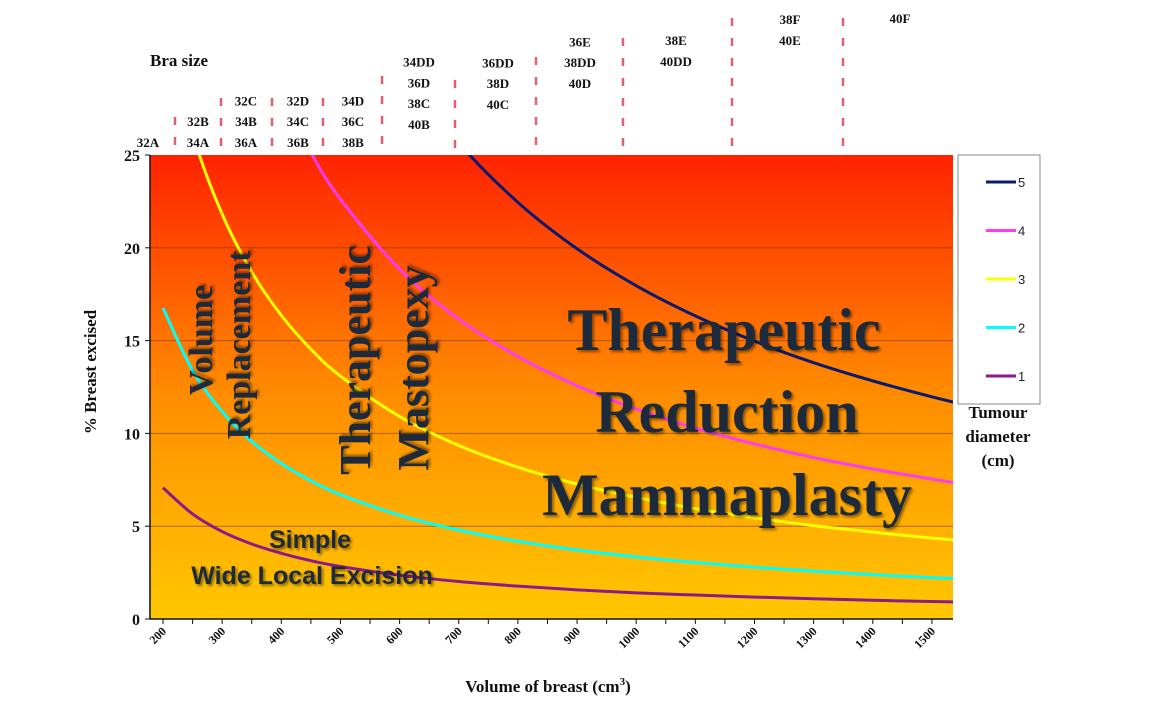 This screenshot has height=707, width=1149. I want to click on bra-size-label: 40DD, so click(676, 61).